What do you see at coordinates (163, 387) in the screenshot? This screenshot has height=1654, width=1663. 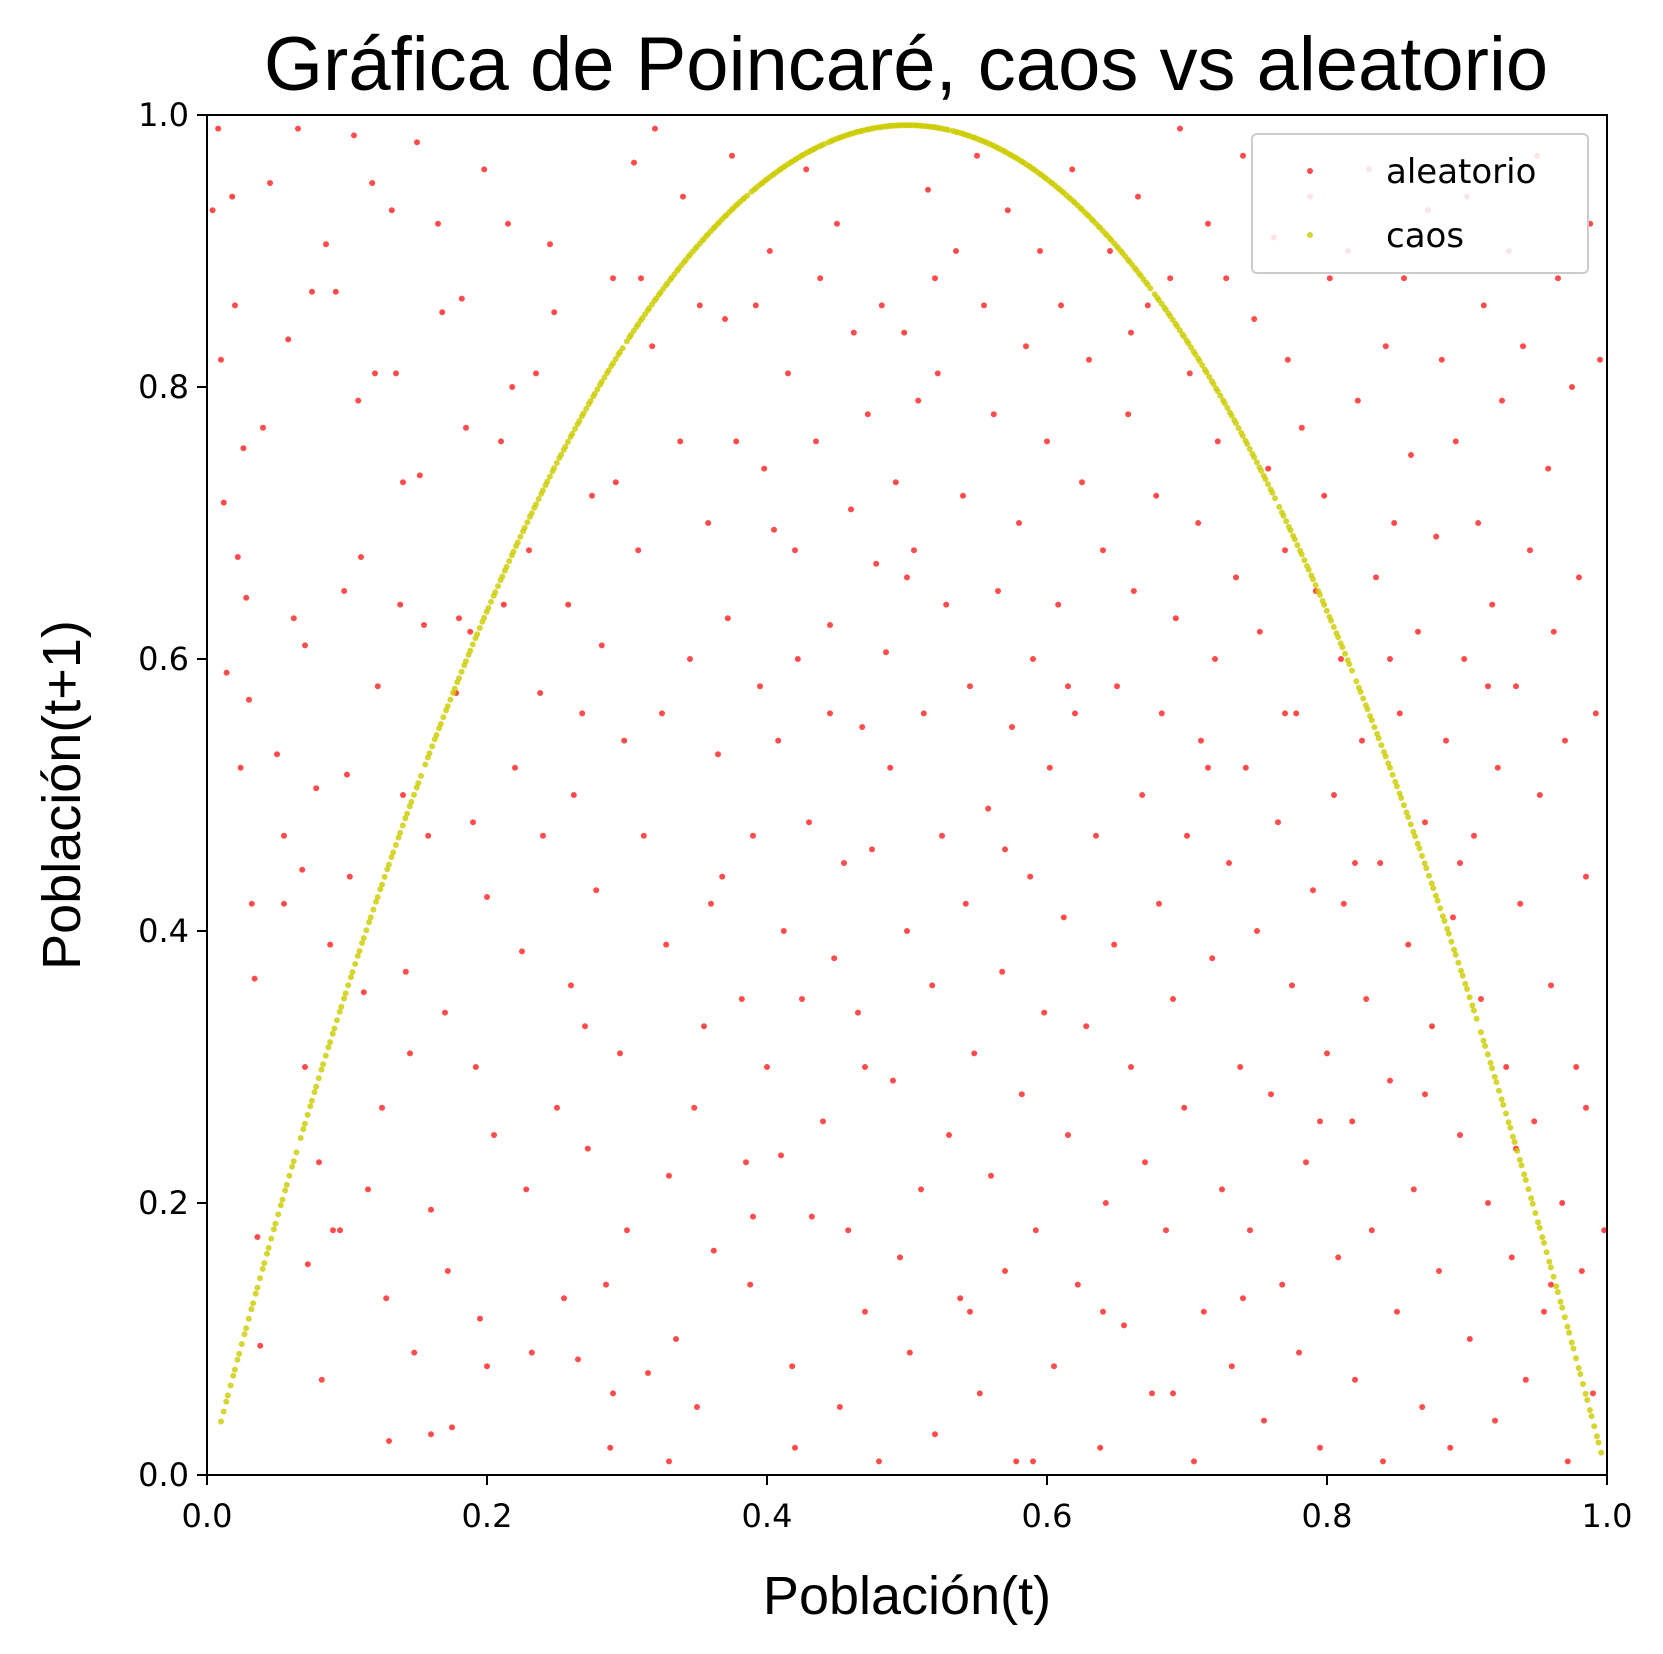 I see `y-tick-label: 0.8` at bounding box center [163, 387].